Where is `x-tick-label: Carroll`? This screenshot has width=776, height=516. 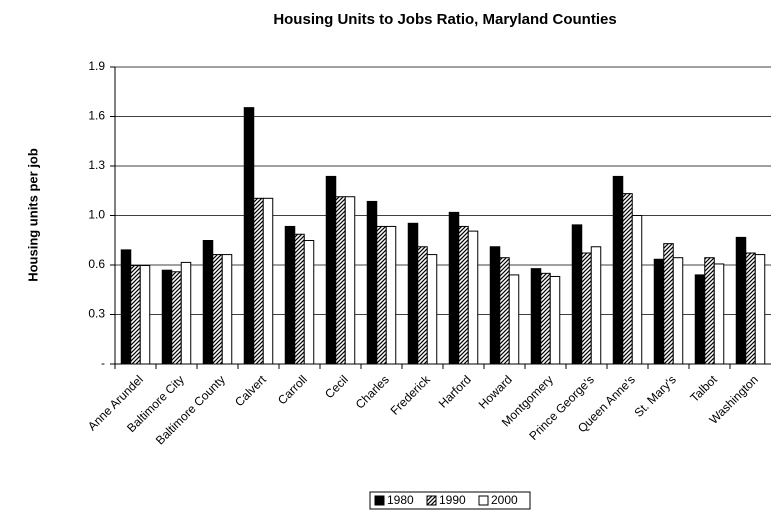
x-tick-label: Carroll is located at coordinates (292, 389).